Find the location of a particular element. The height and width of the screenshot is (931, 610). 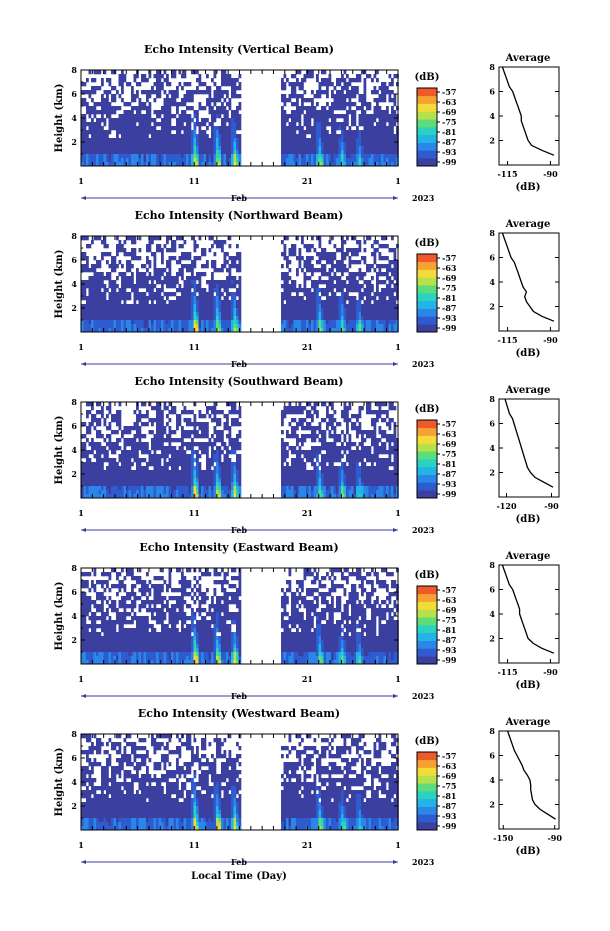

average-panel: Average 2 4 6 8 -115 -90(dB) is located at coordinates (524, 621).